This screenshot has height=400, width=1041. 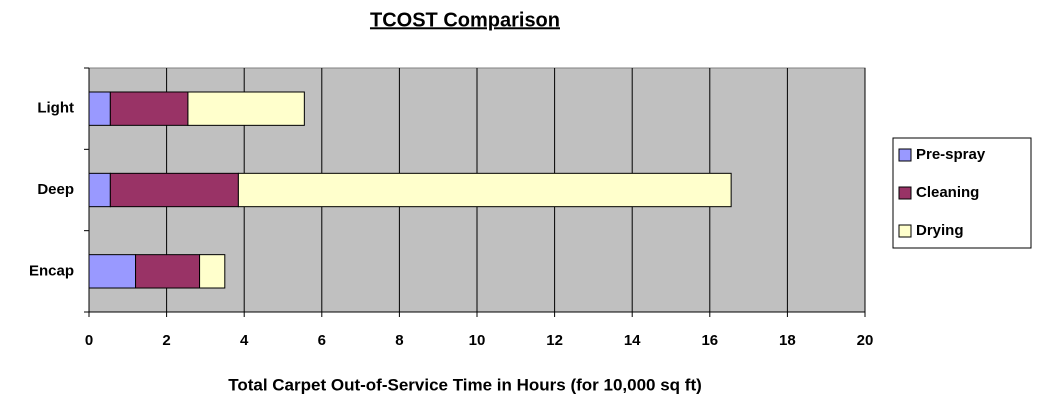 What do you see at coordinates (709, 340) in the screenshot?
I see `x-tick-label: 16` at bounding box center [709, 340].